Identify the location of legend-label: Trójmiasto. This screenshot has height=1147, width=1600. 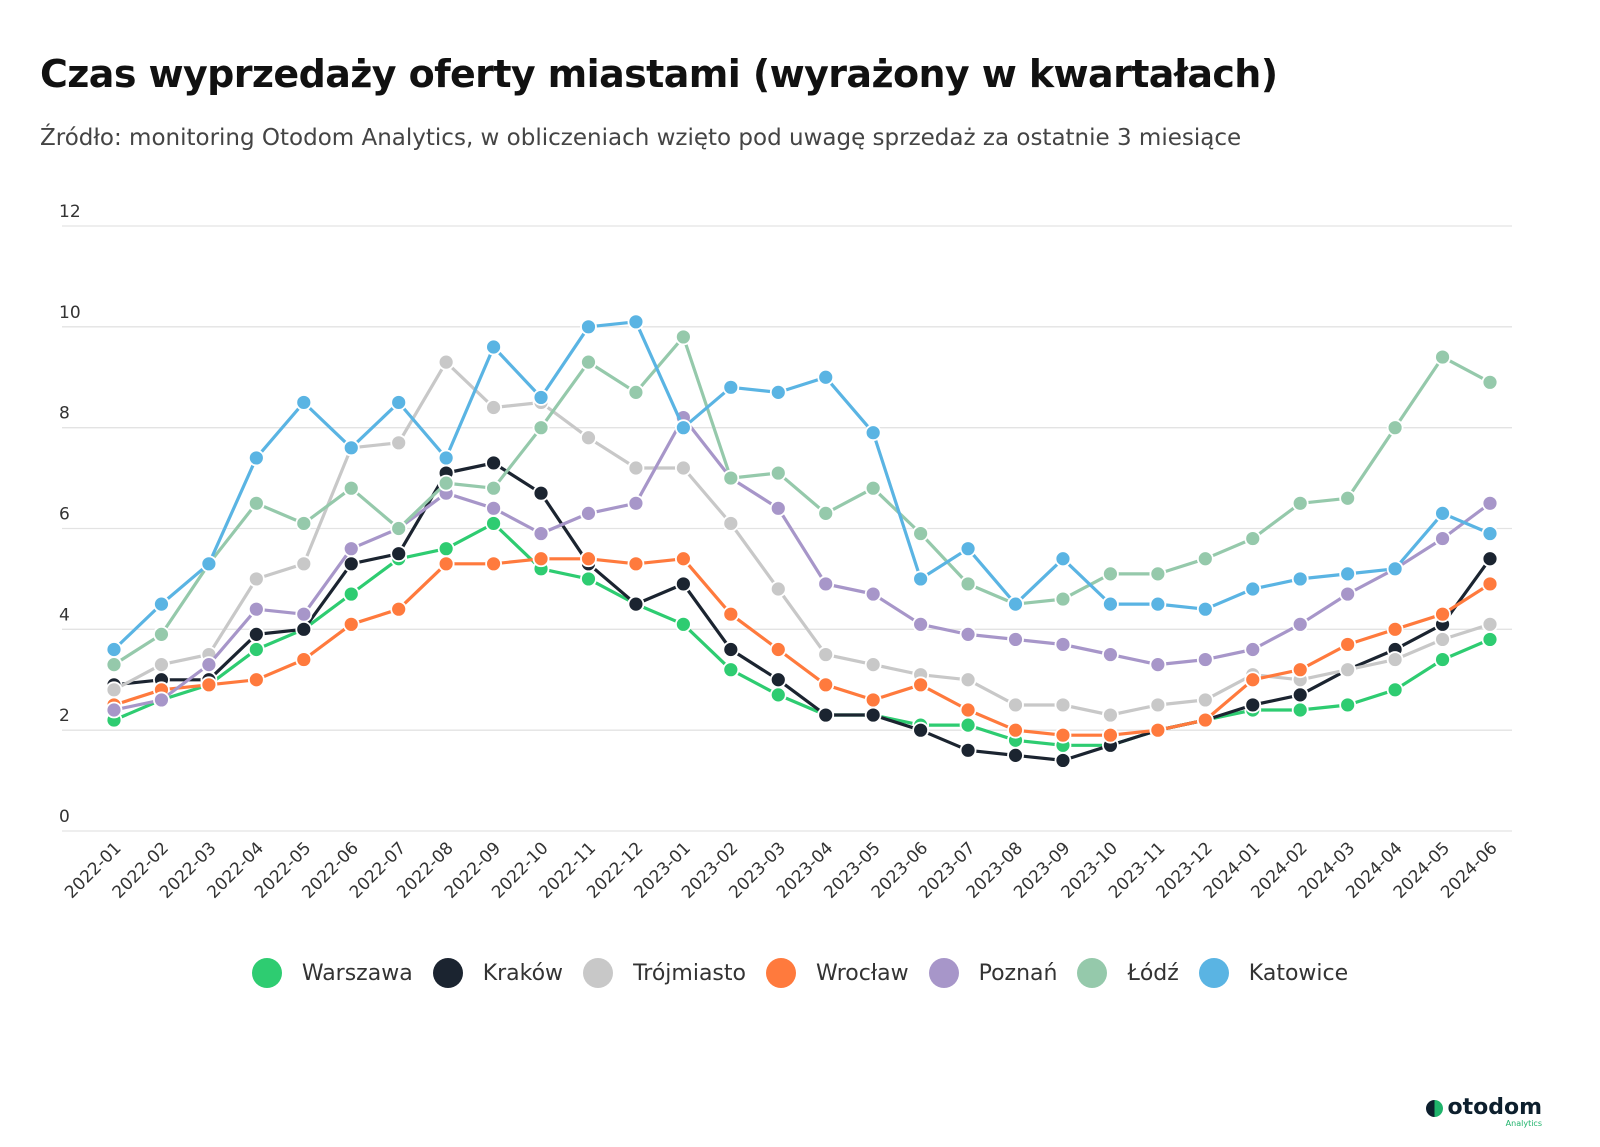
(689, 973).